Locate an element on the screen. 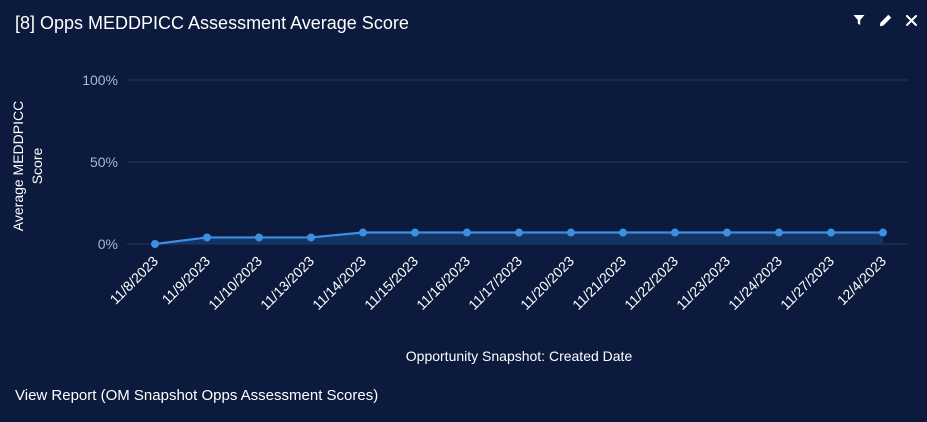 The image size is (927, 422). x-tick-label: 12/4/2023 is located at coordinates (862, 281).